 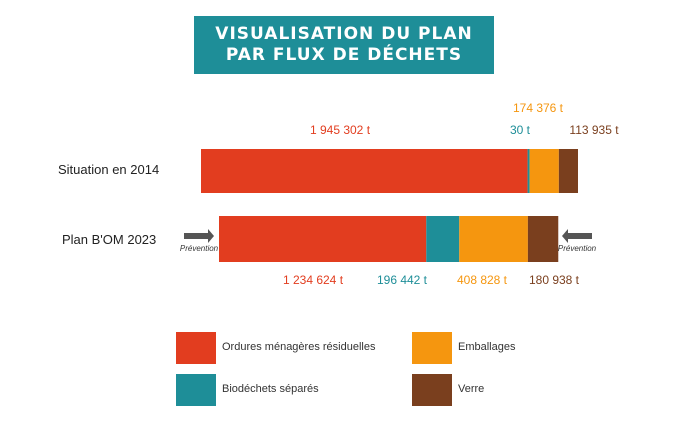 What do you see at coordinates (544, 171) in the screenshot?
I see `bar-emballages-2014` at bounding box center [544, 171].